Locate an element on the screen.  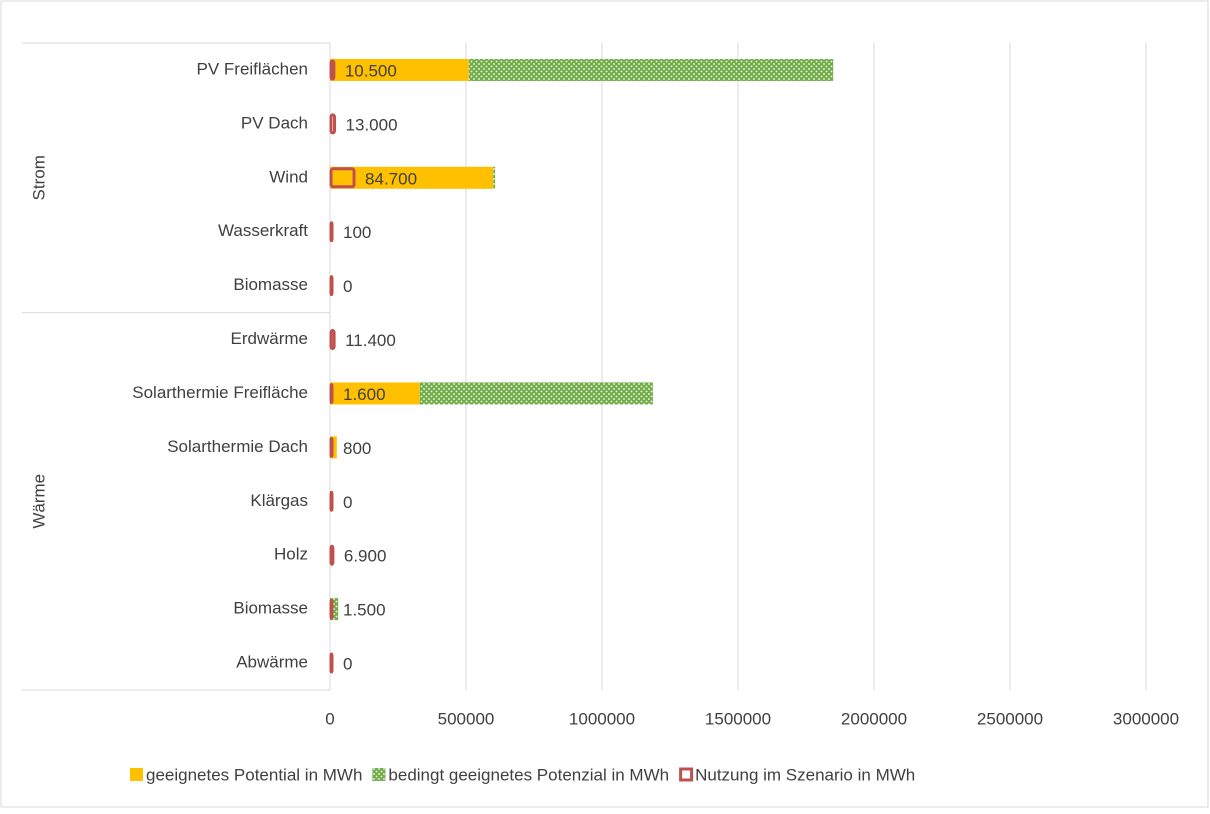
data-label: 6.900 is located at coordinates (365, 556).